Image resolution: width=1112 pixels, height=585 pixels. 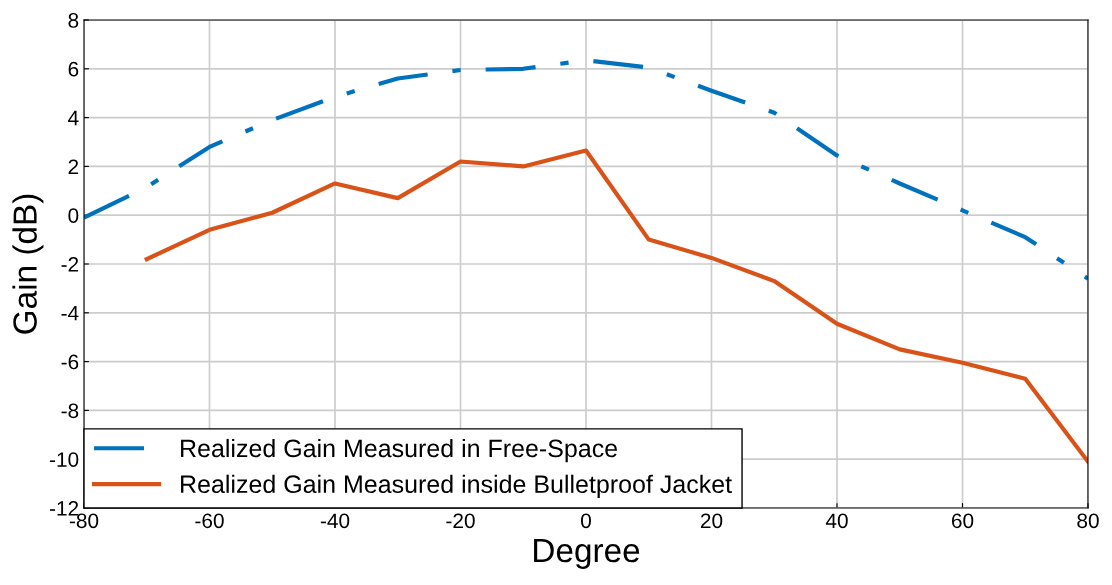 I want to click on y-tick-label: 0, so click(x=73, y=215).